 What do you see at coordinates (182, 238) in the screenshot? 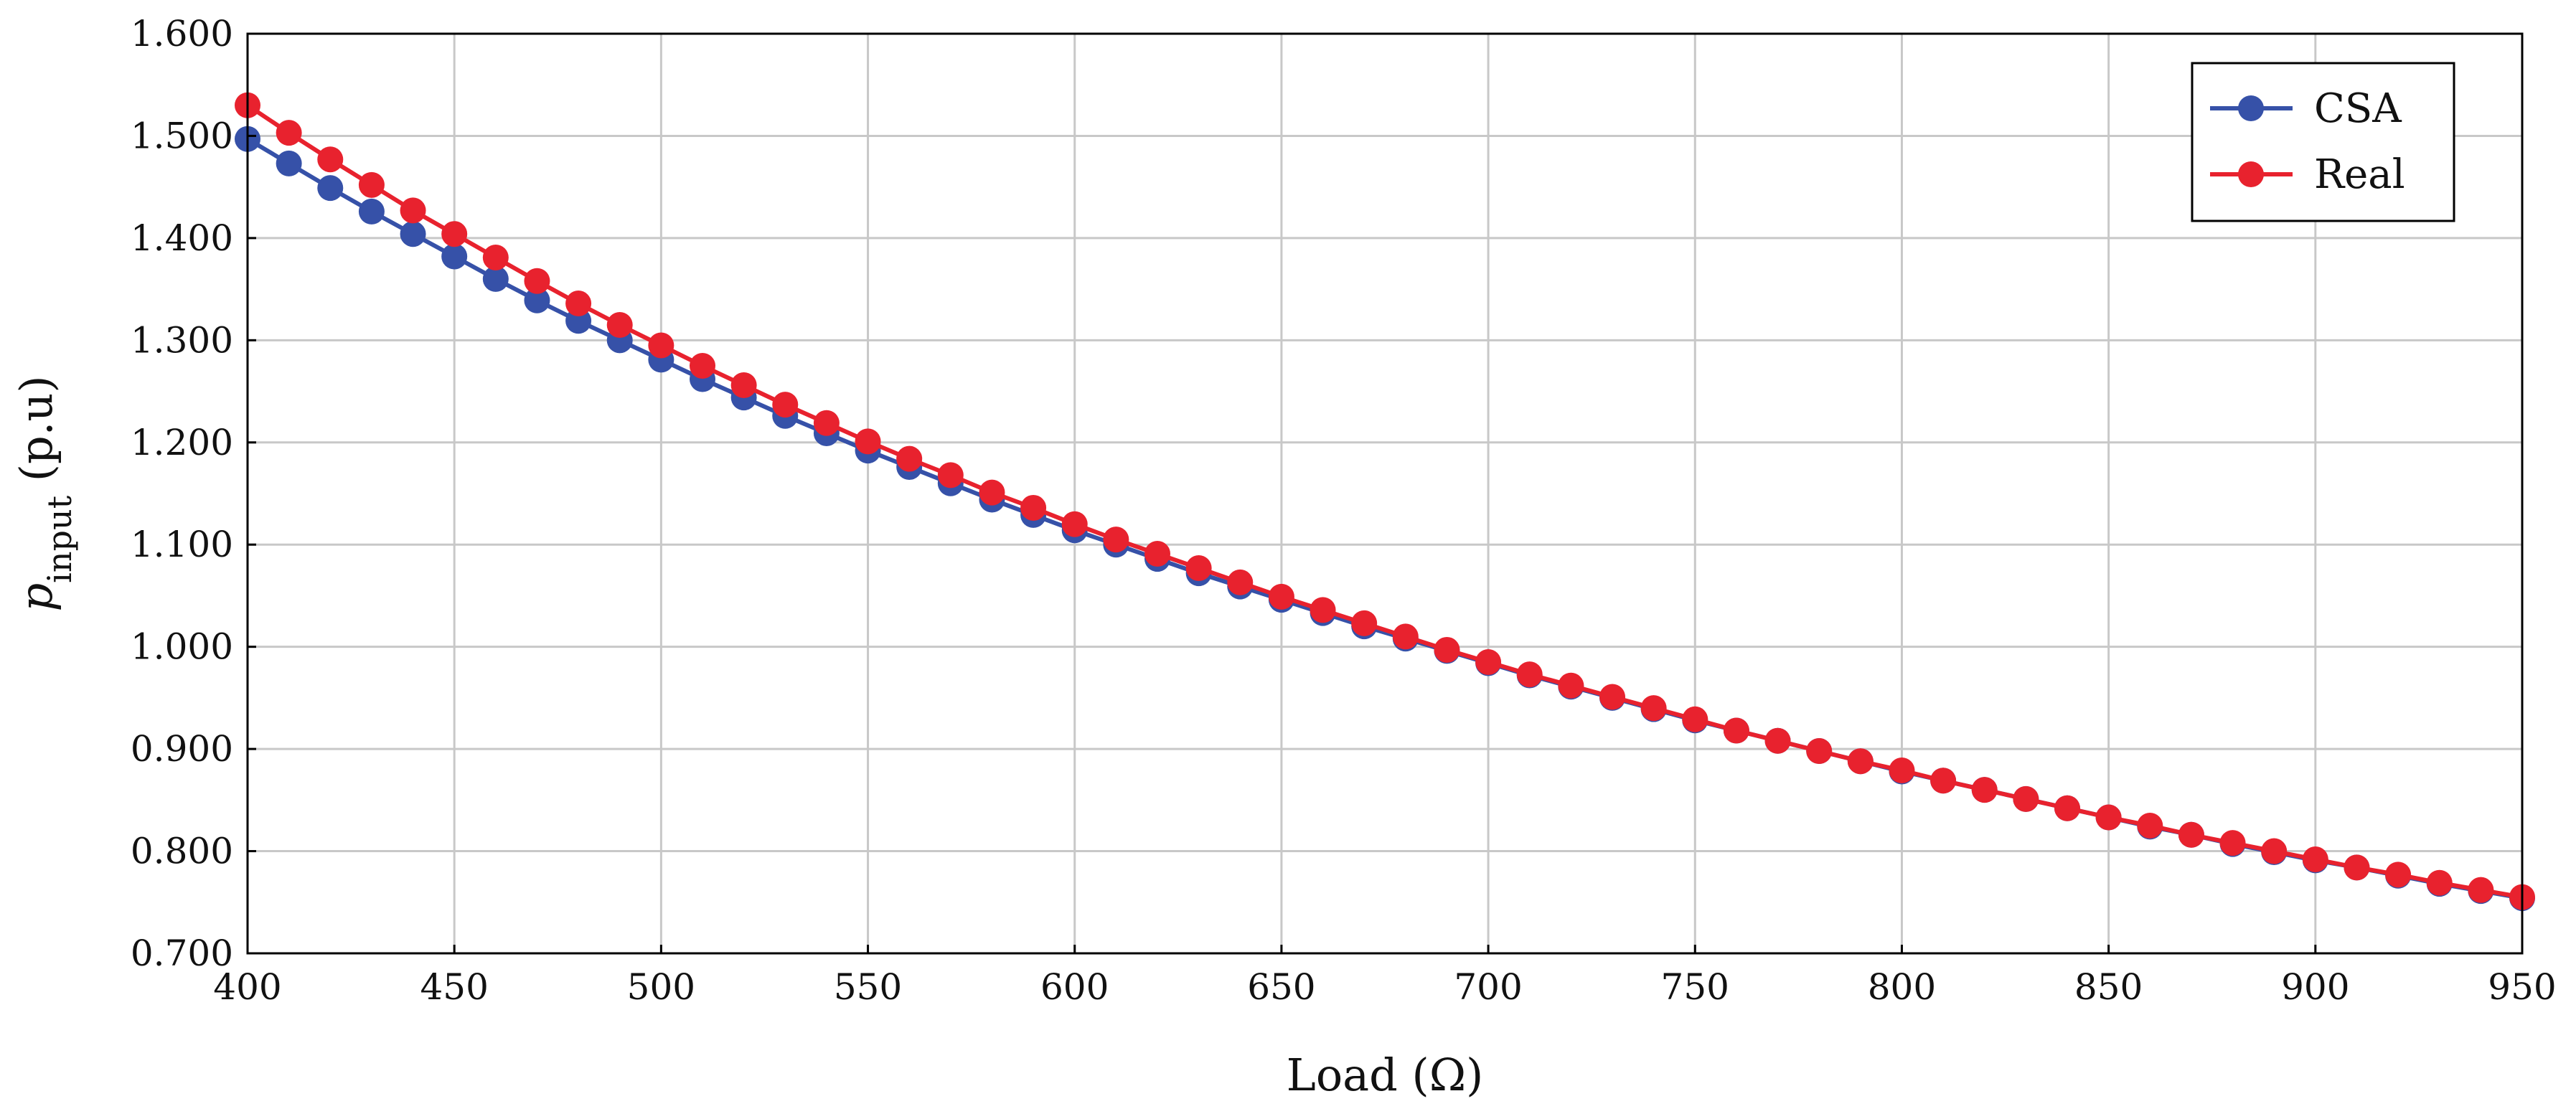
I see `y-tick-label: 1.400` at bounding box center [182, 238].